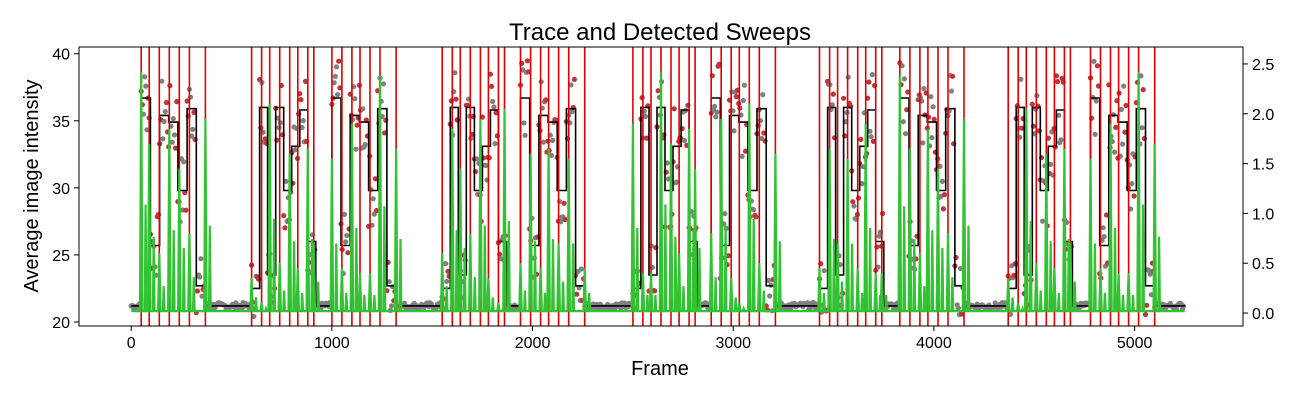 This screenshot has width=1300, height=400. Describe the element at coordinates (332, 343) in the screenshot. I see `x-tick-label: 1000` at that location.